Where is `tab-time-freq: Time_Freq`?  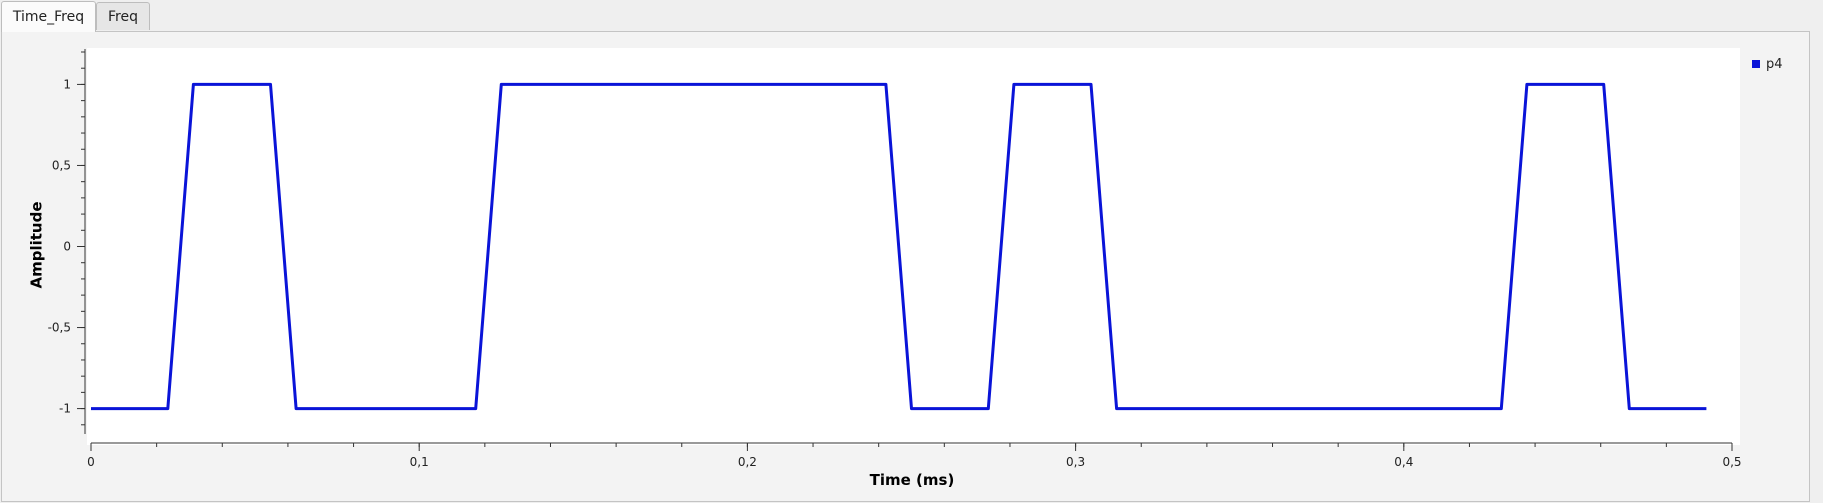
tab-time-freq: Time_Freq is located at coordinates (48, 16).